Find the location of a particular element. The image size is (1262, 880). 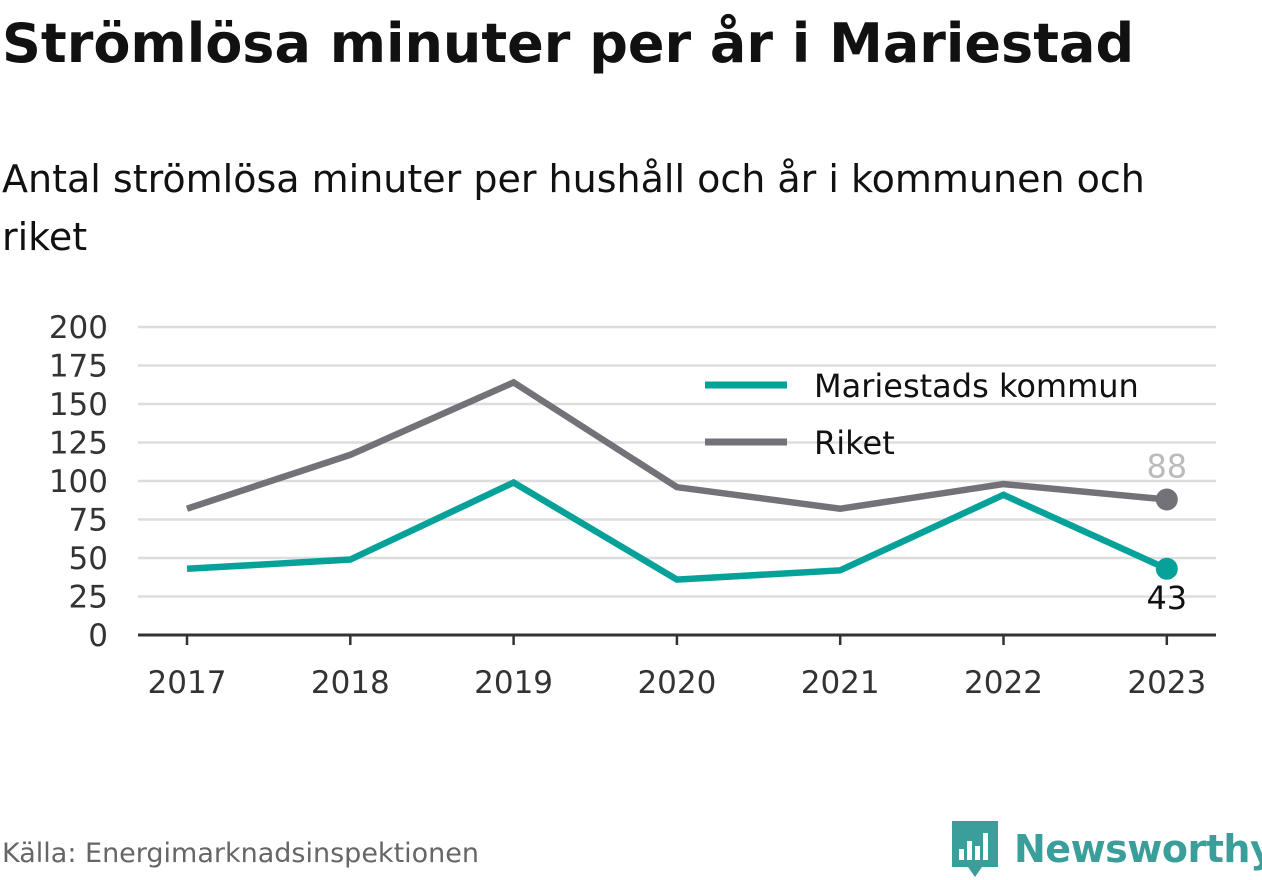

y-tick-label: 150 is located at coordinates (78, 405).